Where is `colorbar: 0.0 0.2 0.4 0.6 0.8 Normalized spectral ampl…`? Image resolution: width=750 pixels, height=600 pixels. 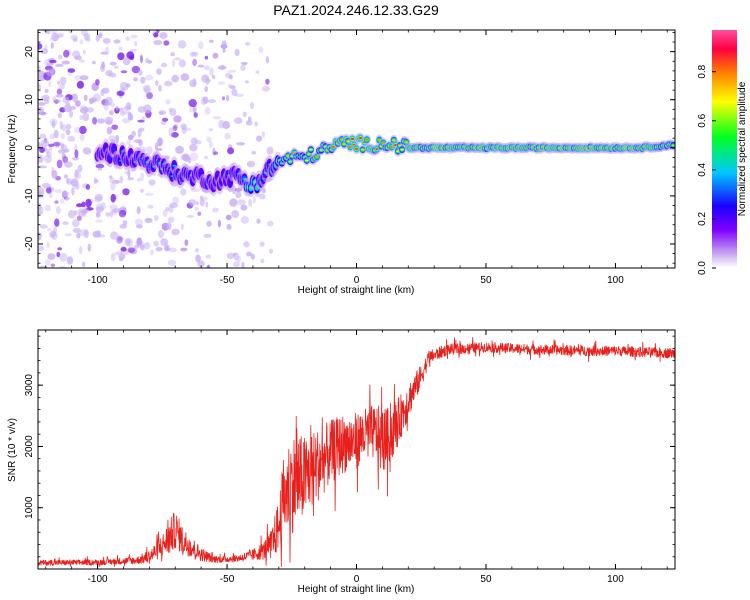 colorbar: 0.0 0.2 0.4 0.6 0.8 Normalized spectral ampl… is located at coordinates (722, 152).